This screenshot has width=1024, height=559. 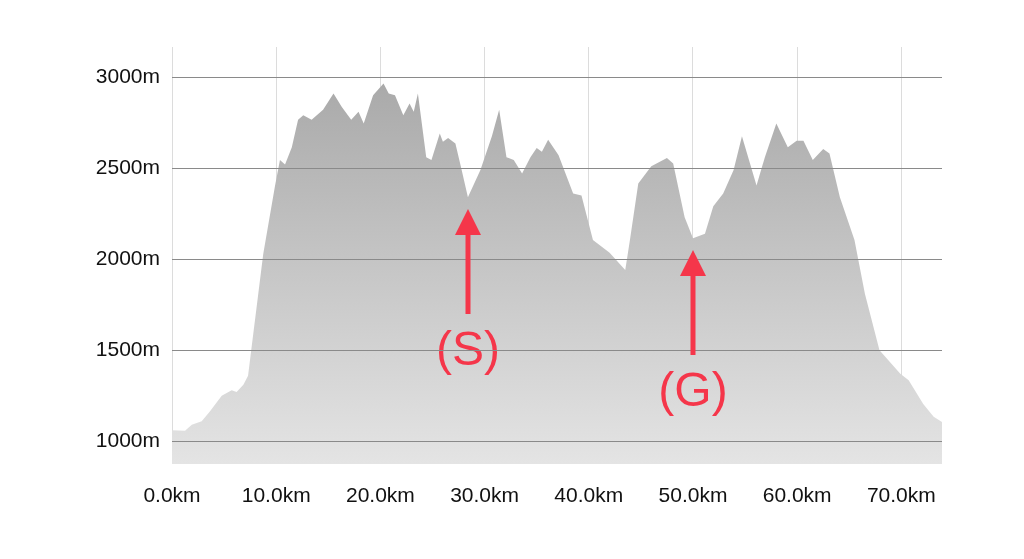 What do you see at coordinates (797, 495) in the screenshot?
I see `x-tick-label: 60.0km` at bounding box center [797, 495].